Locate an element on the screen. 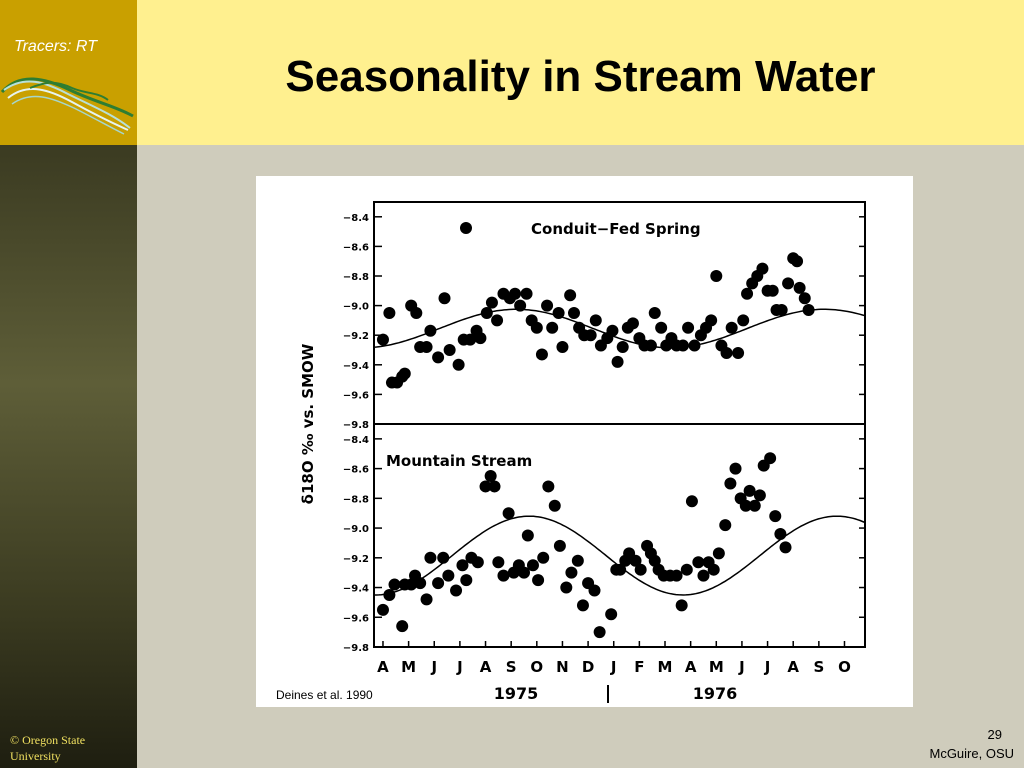 The height and width of the screenshot is (768, 1024). logo-text: Tracers: RT is located at coordinates (55, 46).